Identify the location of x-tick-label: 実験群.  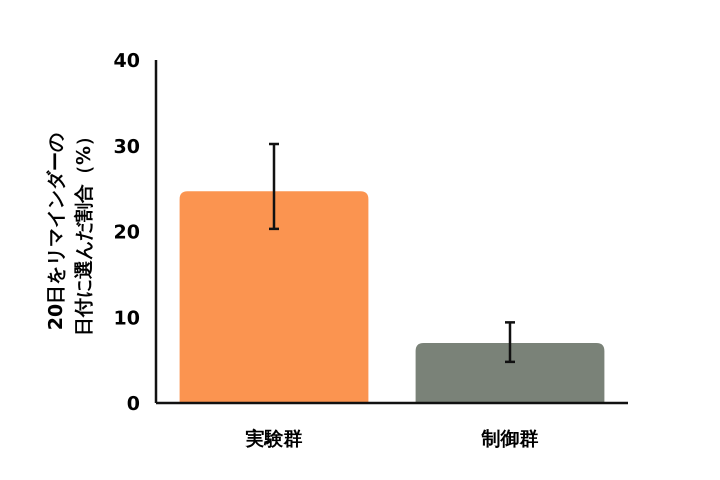
(273, 439).